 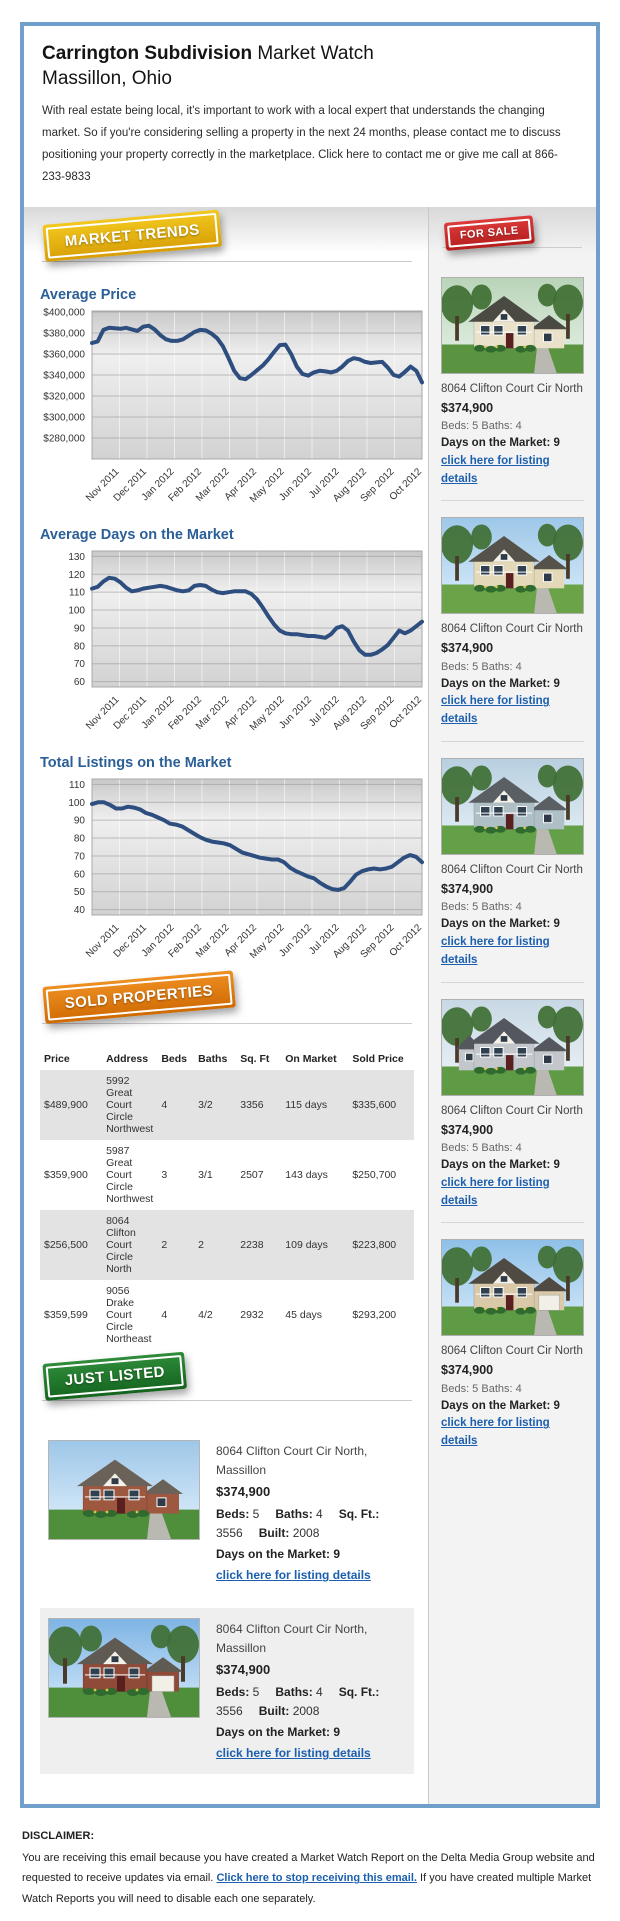 I want to click on divider, so click(x=227, y=1400).